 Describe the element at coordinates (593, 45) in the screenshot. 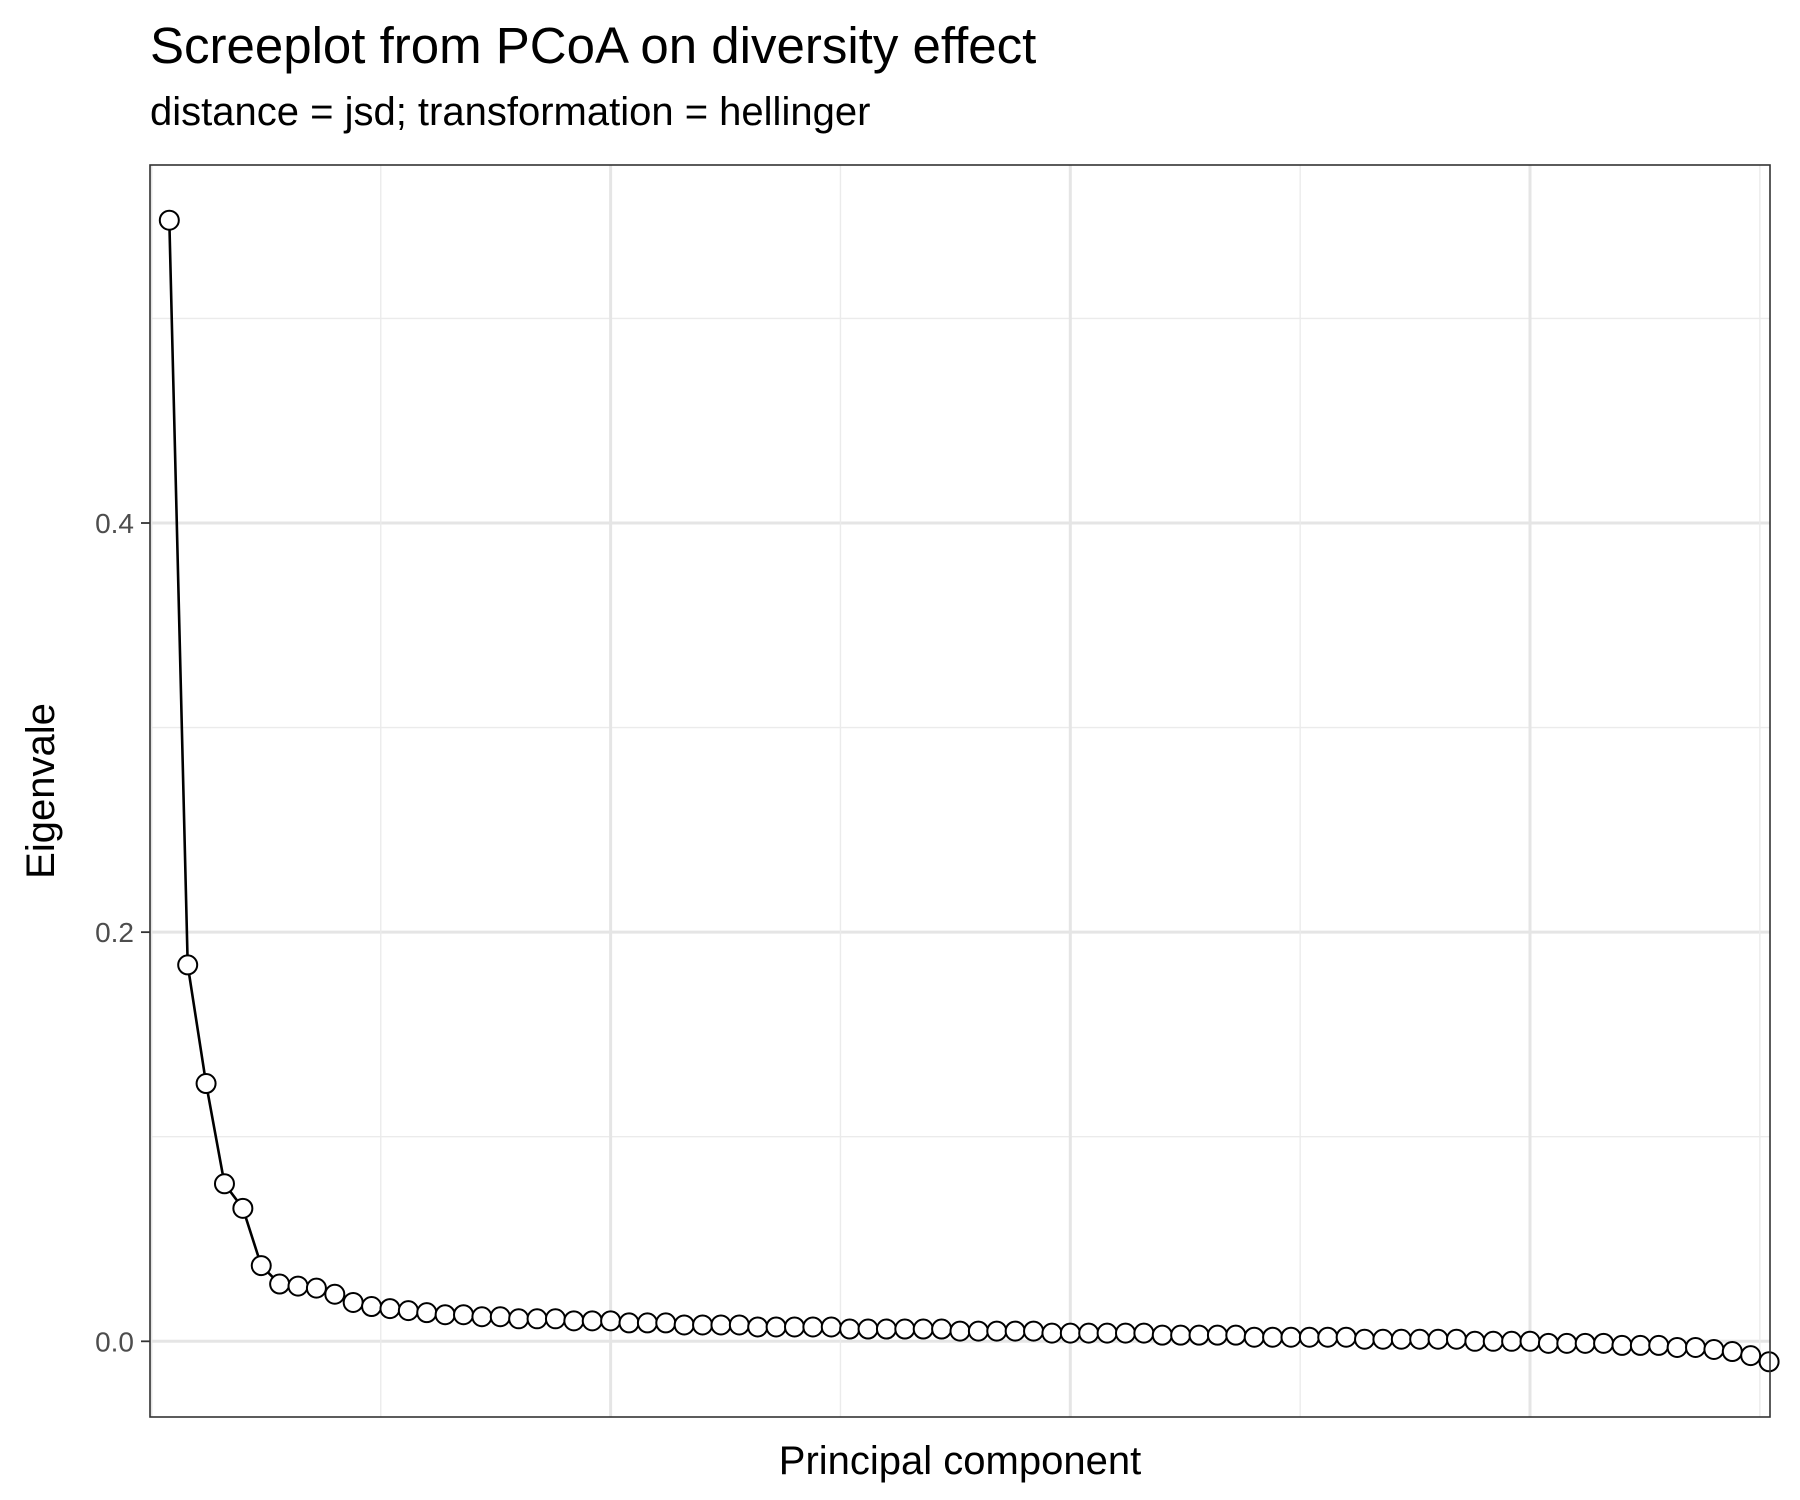

I see `chart-title: Screeplot from PCoA on diversity effect` at that location.